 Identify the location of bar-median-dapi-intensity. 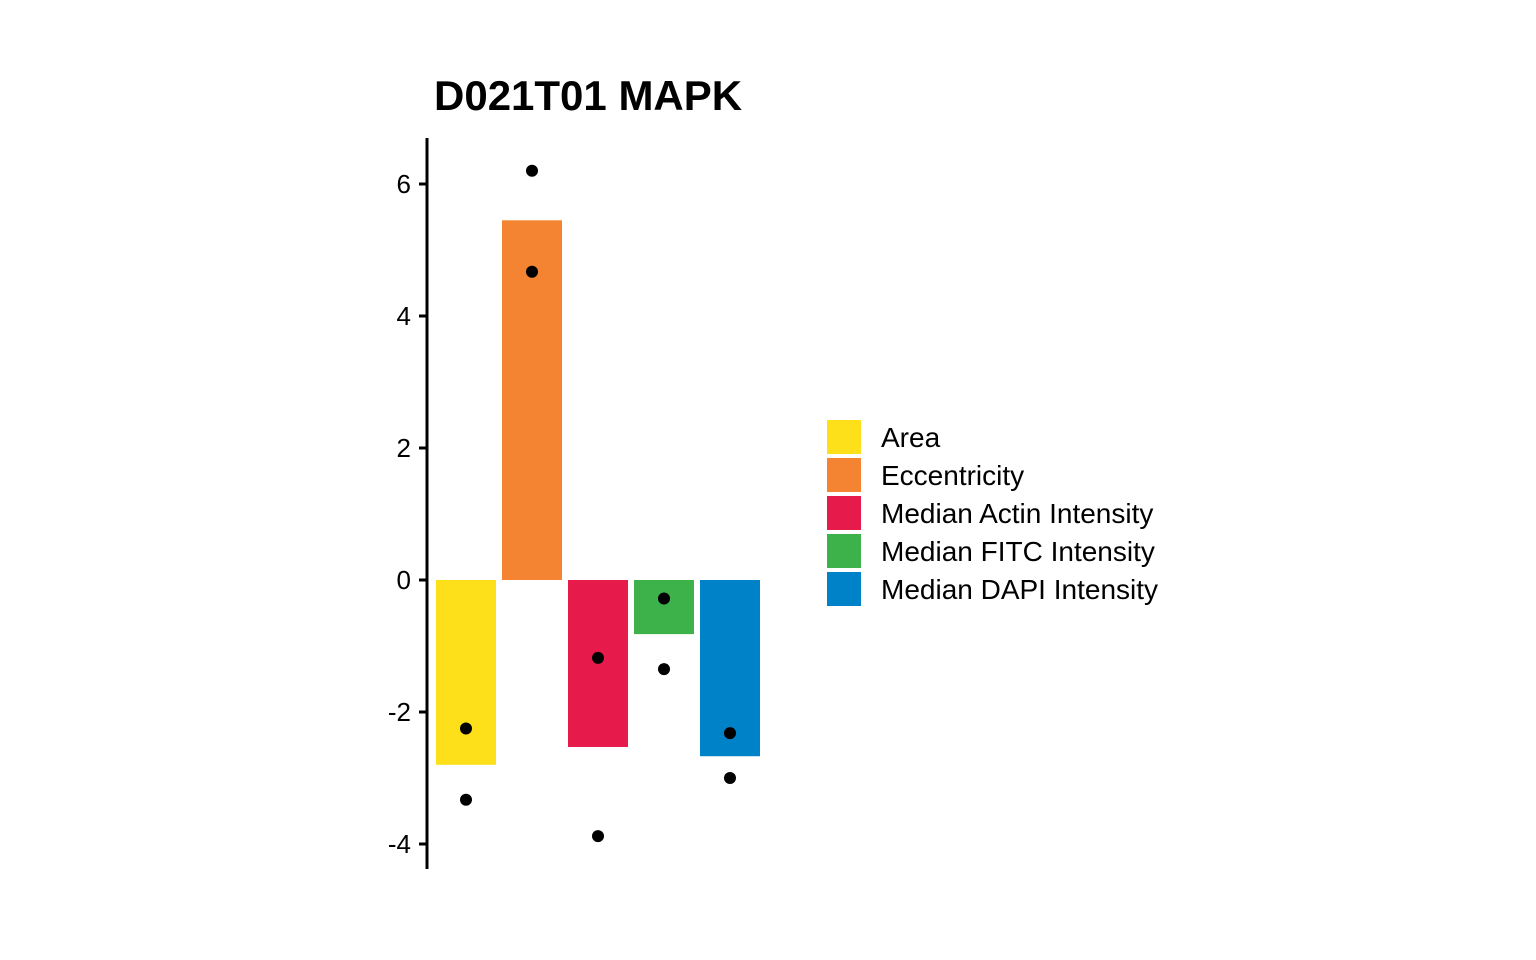
(730, 668).